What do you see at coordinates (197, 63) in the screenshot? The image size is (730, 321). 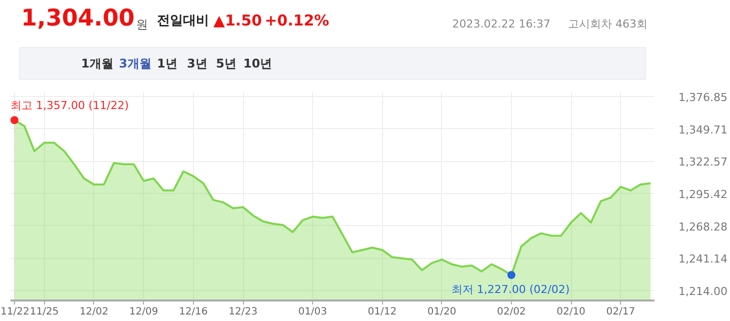 I see `text: 3년` at bounding box center [197, 63].